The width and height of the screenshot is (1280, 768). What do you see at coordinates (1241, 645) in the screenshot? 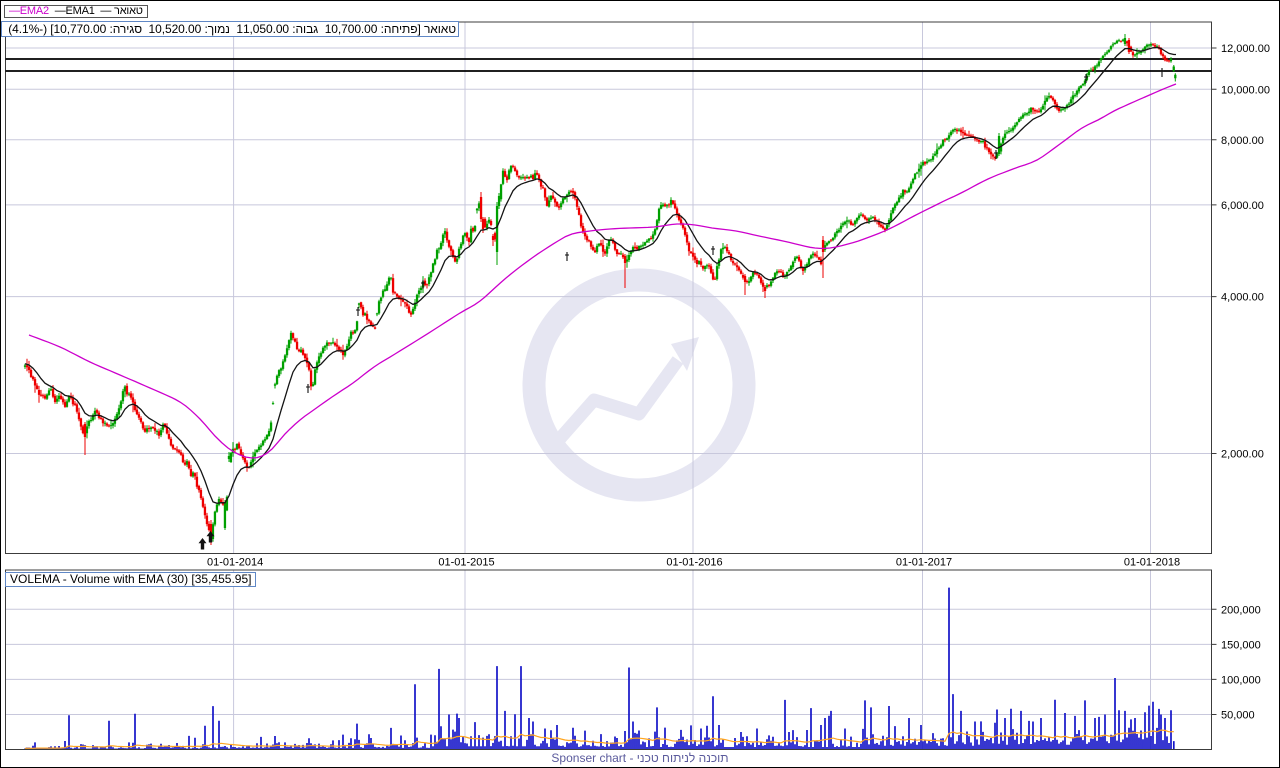
I see `svg-text: 150,000` at bounding box center [1241, 645].